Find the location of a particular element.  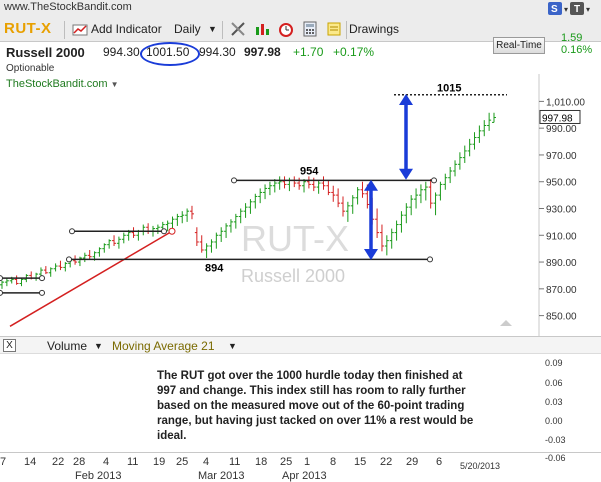

y-tick-label: 930.00 is located at coordinates (561, 210).